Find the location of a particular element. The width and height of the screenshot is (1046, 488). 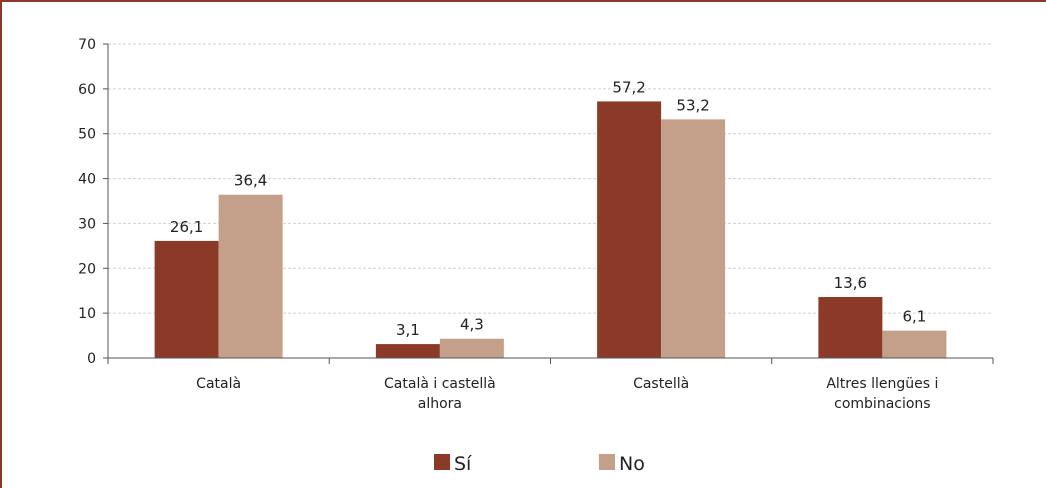

y-tick-label: 60 is located at coordinates (87, 90).